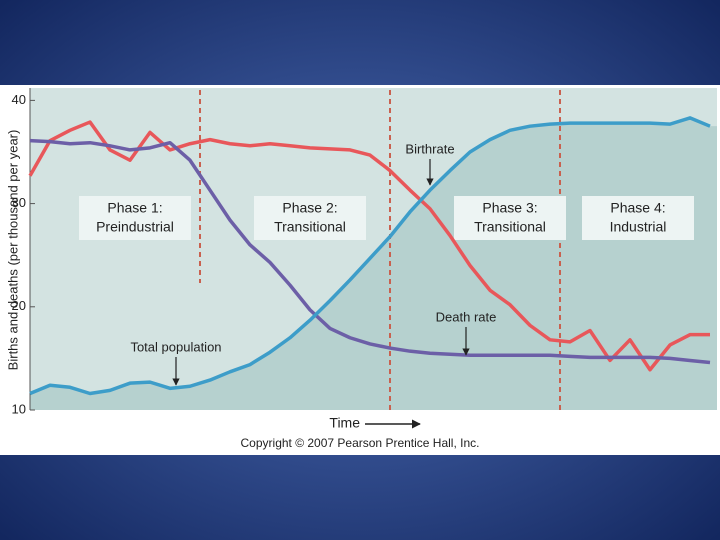 This screenshot has height=540, width=720. What do you see at coordinates (429, 148) in the screenshot?
I see `series-annotation: Birthrate` at bounding box center [429, 148].